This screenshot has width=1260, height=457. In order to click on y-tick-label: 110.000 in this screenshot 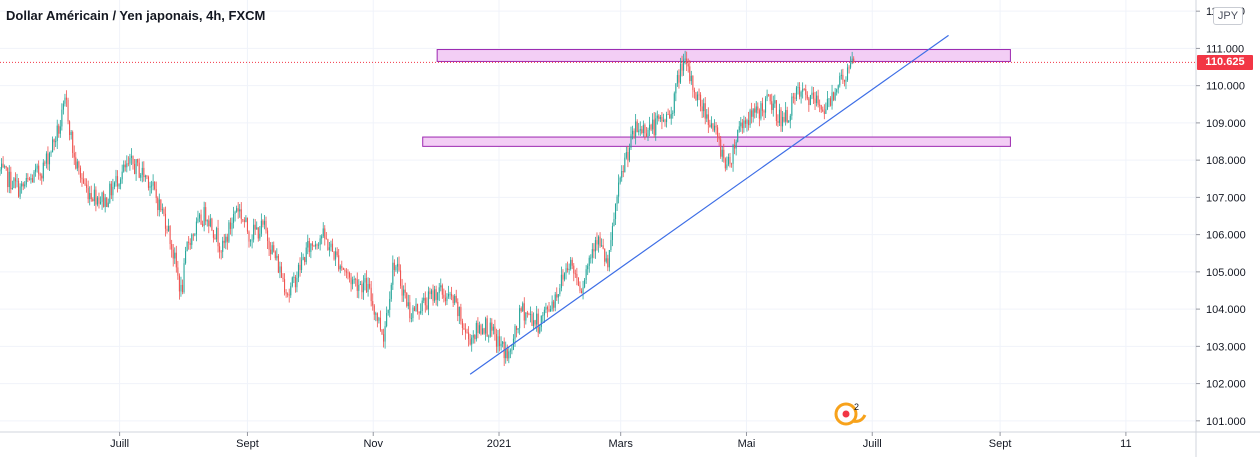, I will do `click(1225, 87)`.